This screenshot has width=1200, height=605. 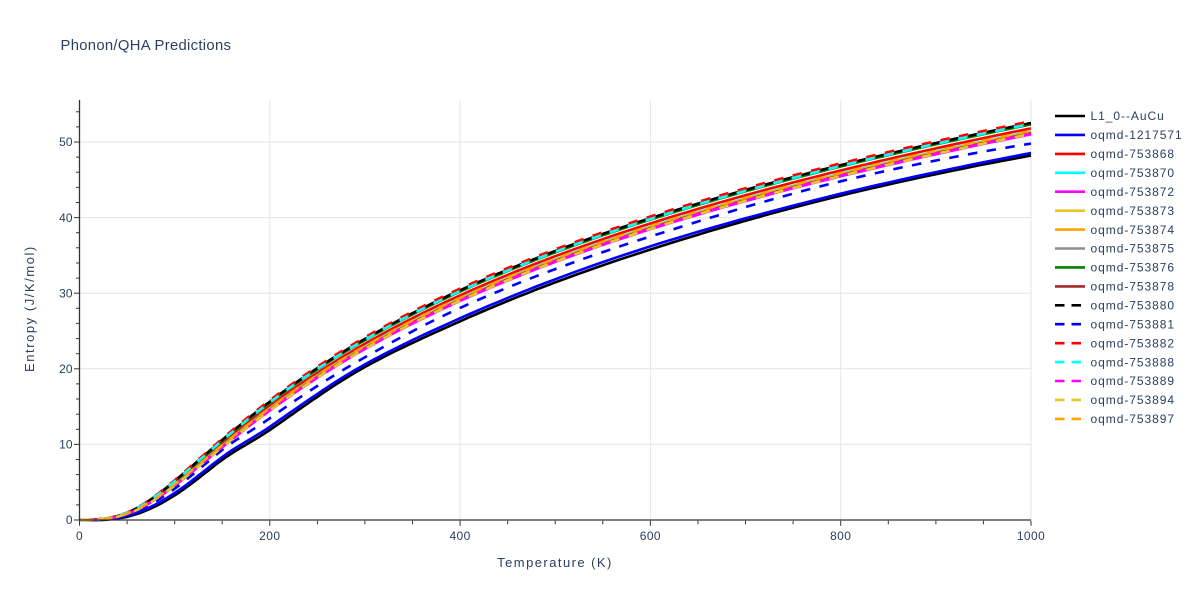 I want to click on svg-text: Phonon/QHA Predictions, so click(x=146, y=46).